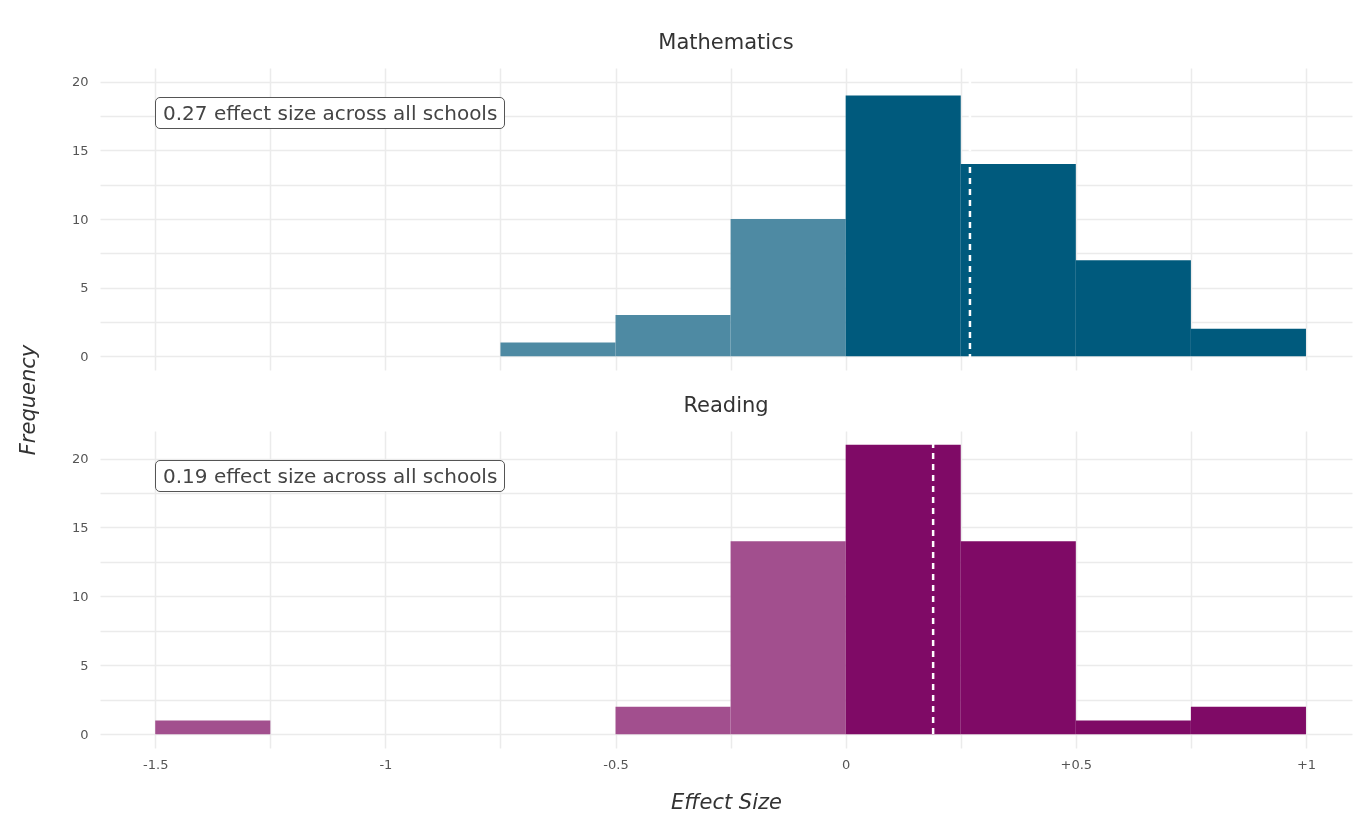  What do you see at coordinates (1306, 764) in the screenshot?
I see `x-tick-label: +1` at bounding box center [1306, 764].